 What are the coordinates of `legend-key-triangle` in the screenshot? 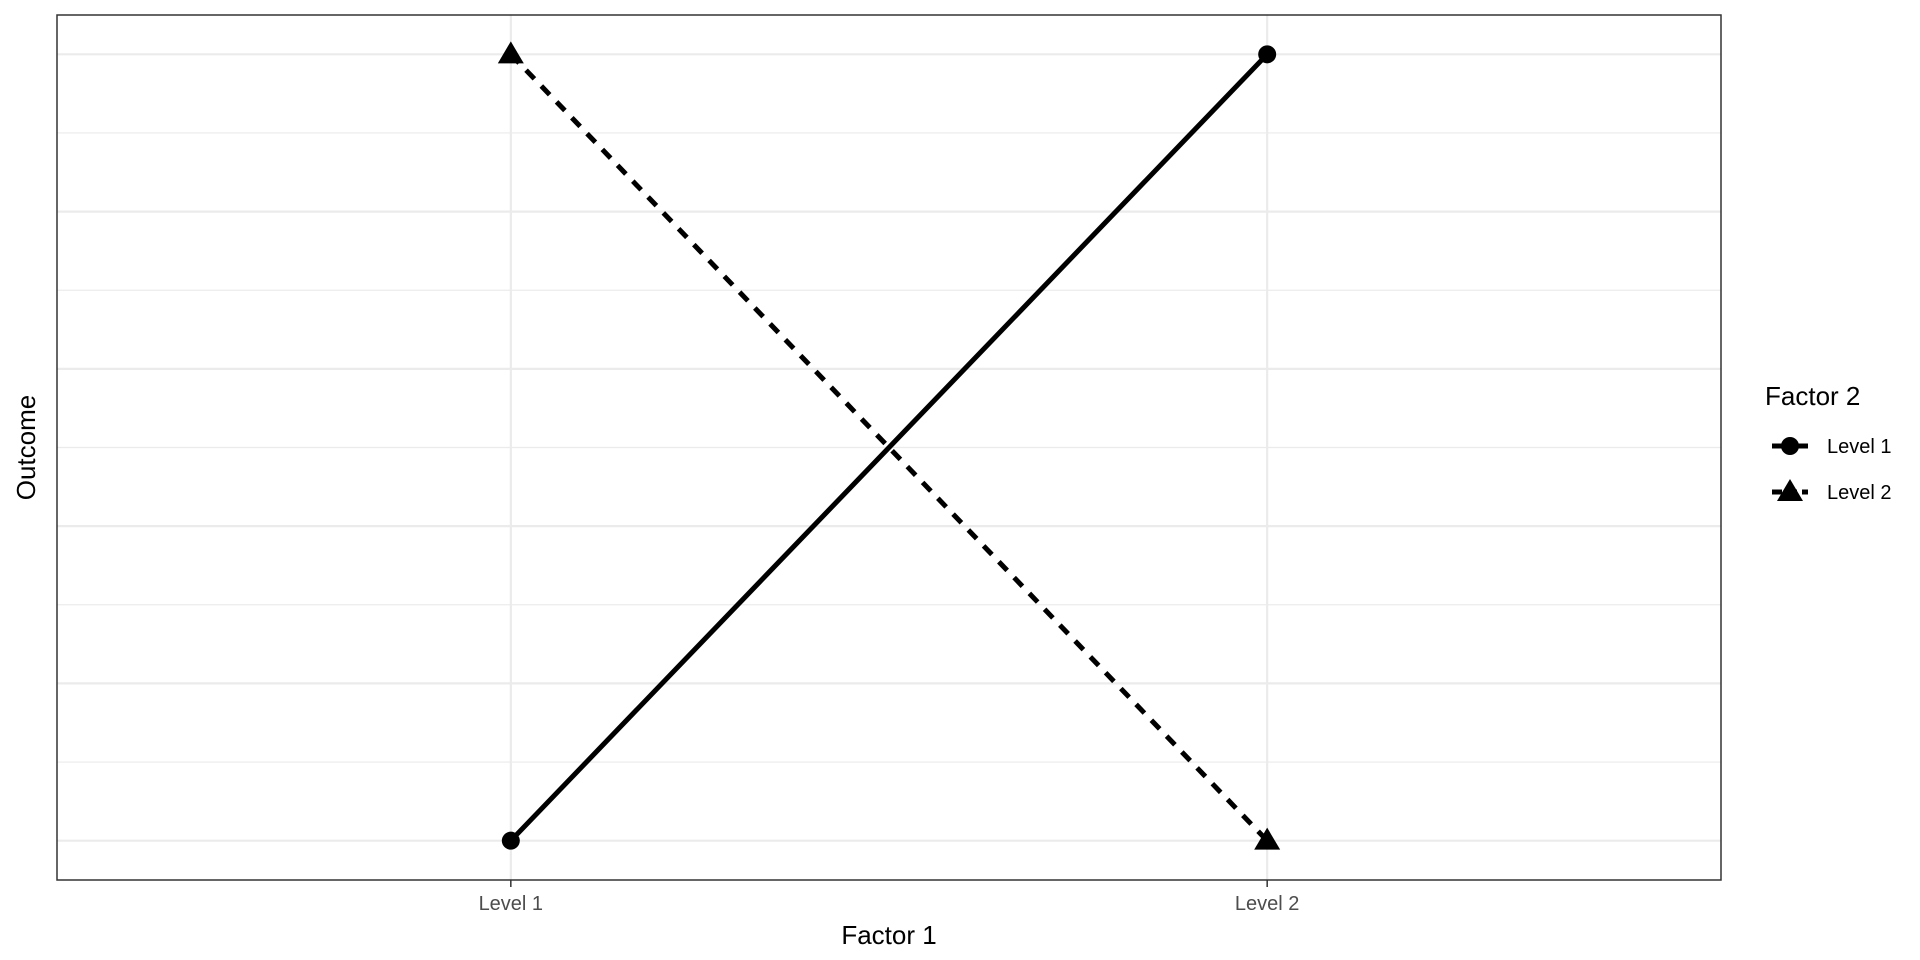 It's located at (1790, 490).